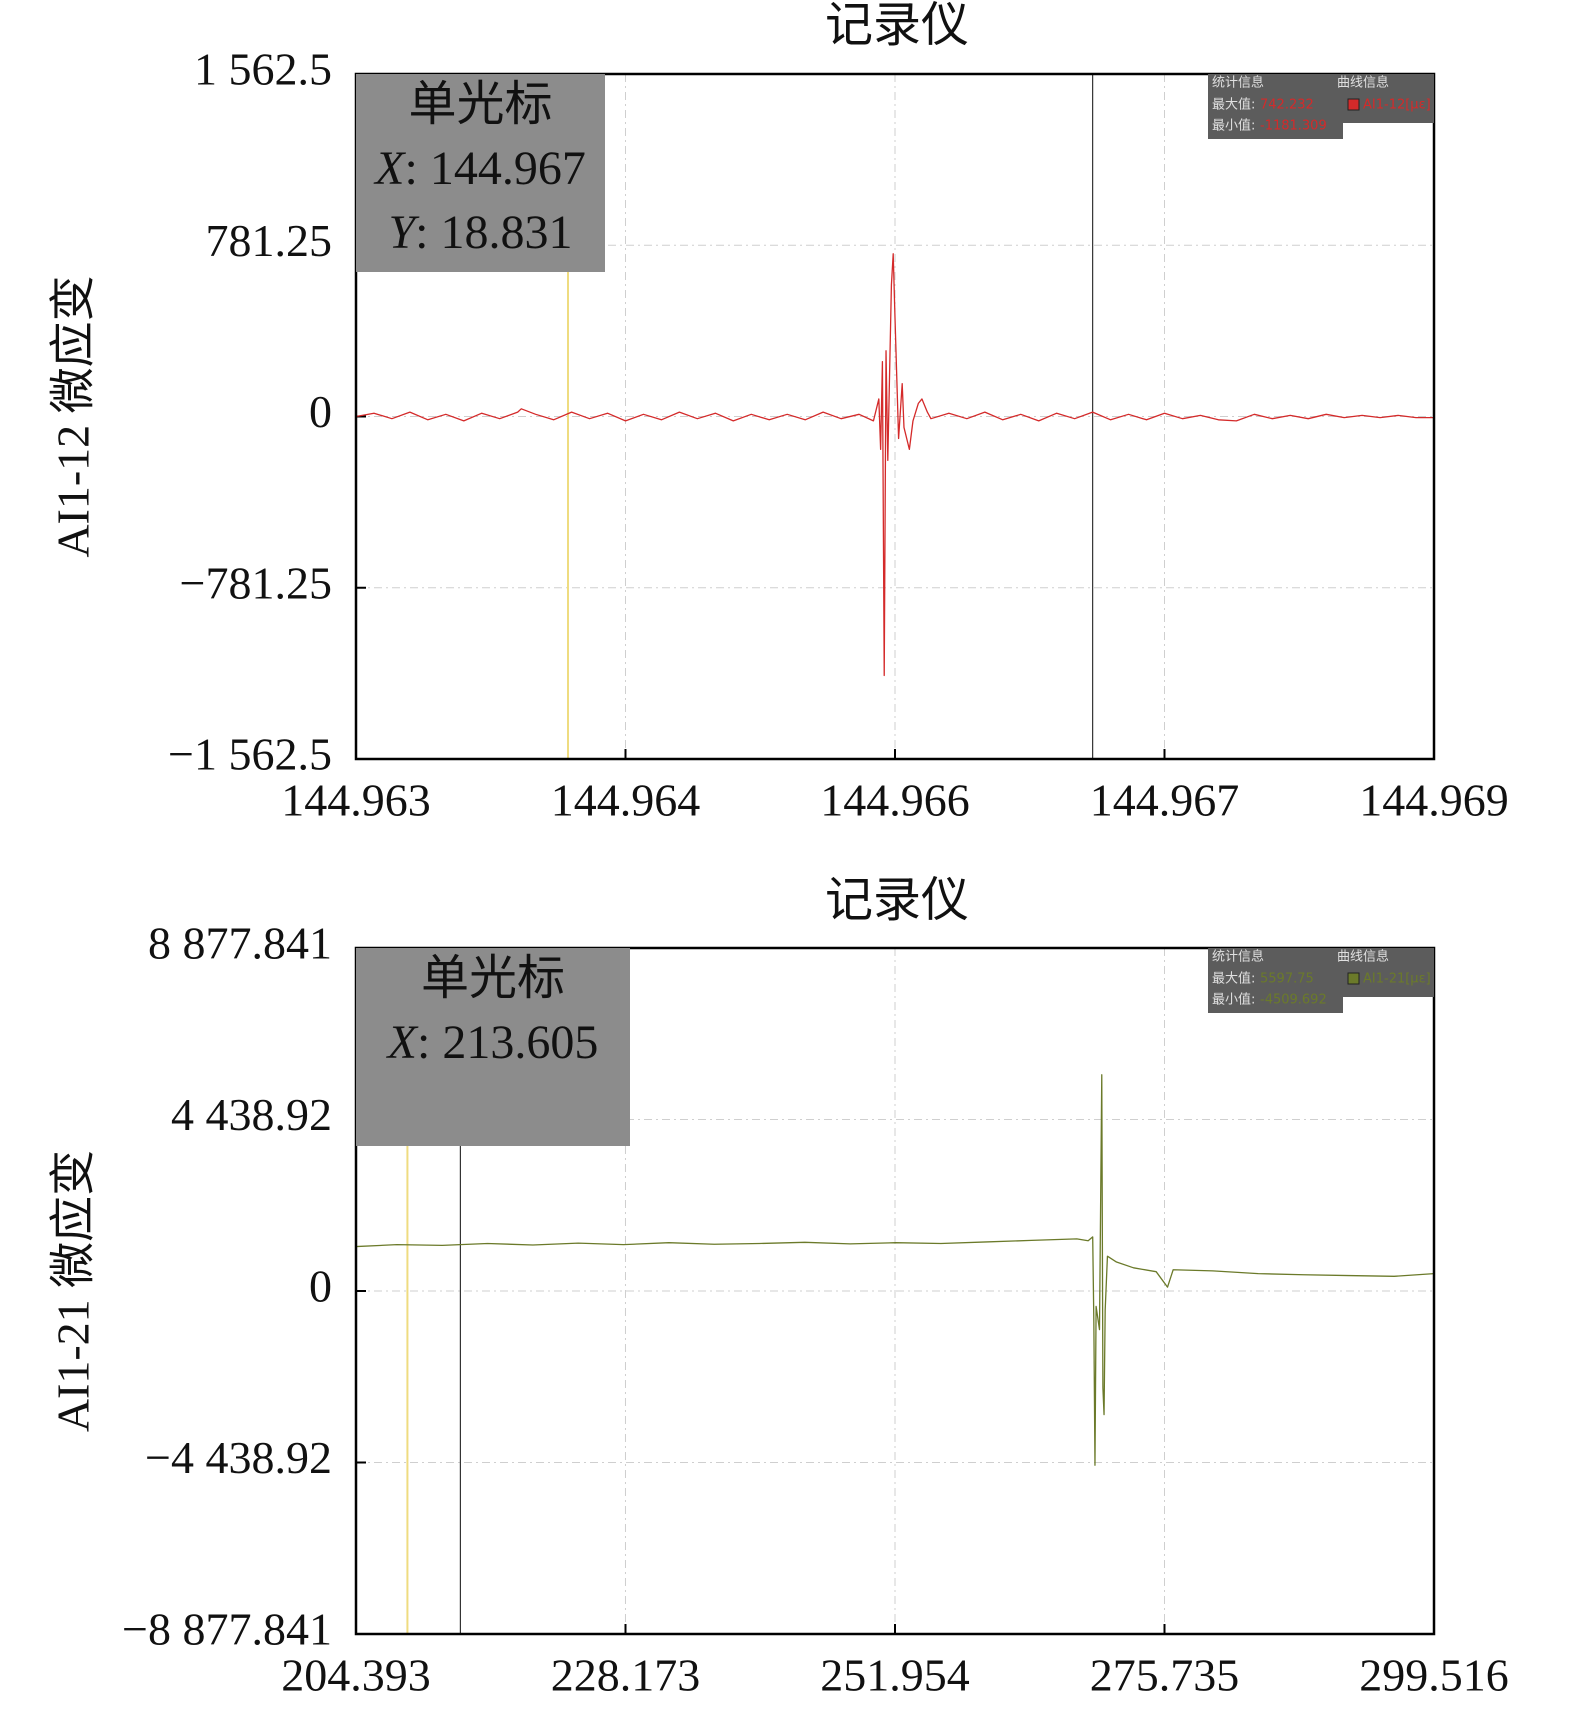  I want to click on stats-max: 5597.75, so click(1287, 979).